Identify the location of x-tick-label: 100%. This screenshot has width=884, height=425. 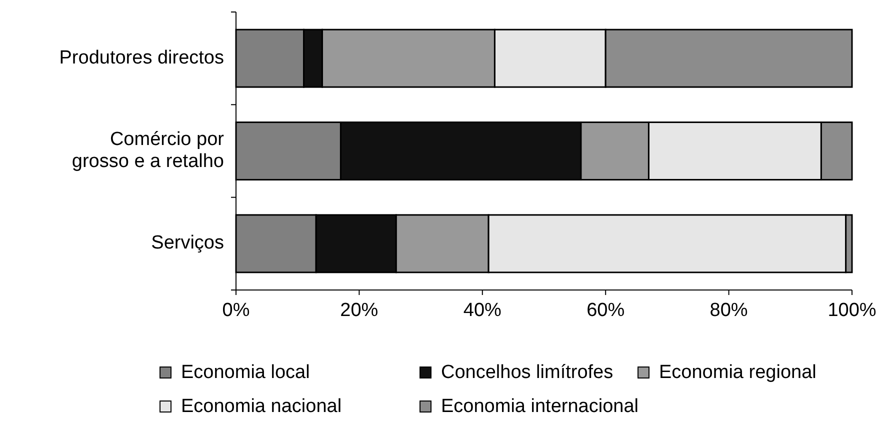
(852, 310).